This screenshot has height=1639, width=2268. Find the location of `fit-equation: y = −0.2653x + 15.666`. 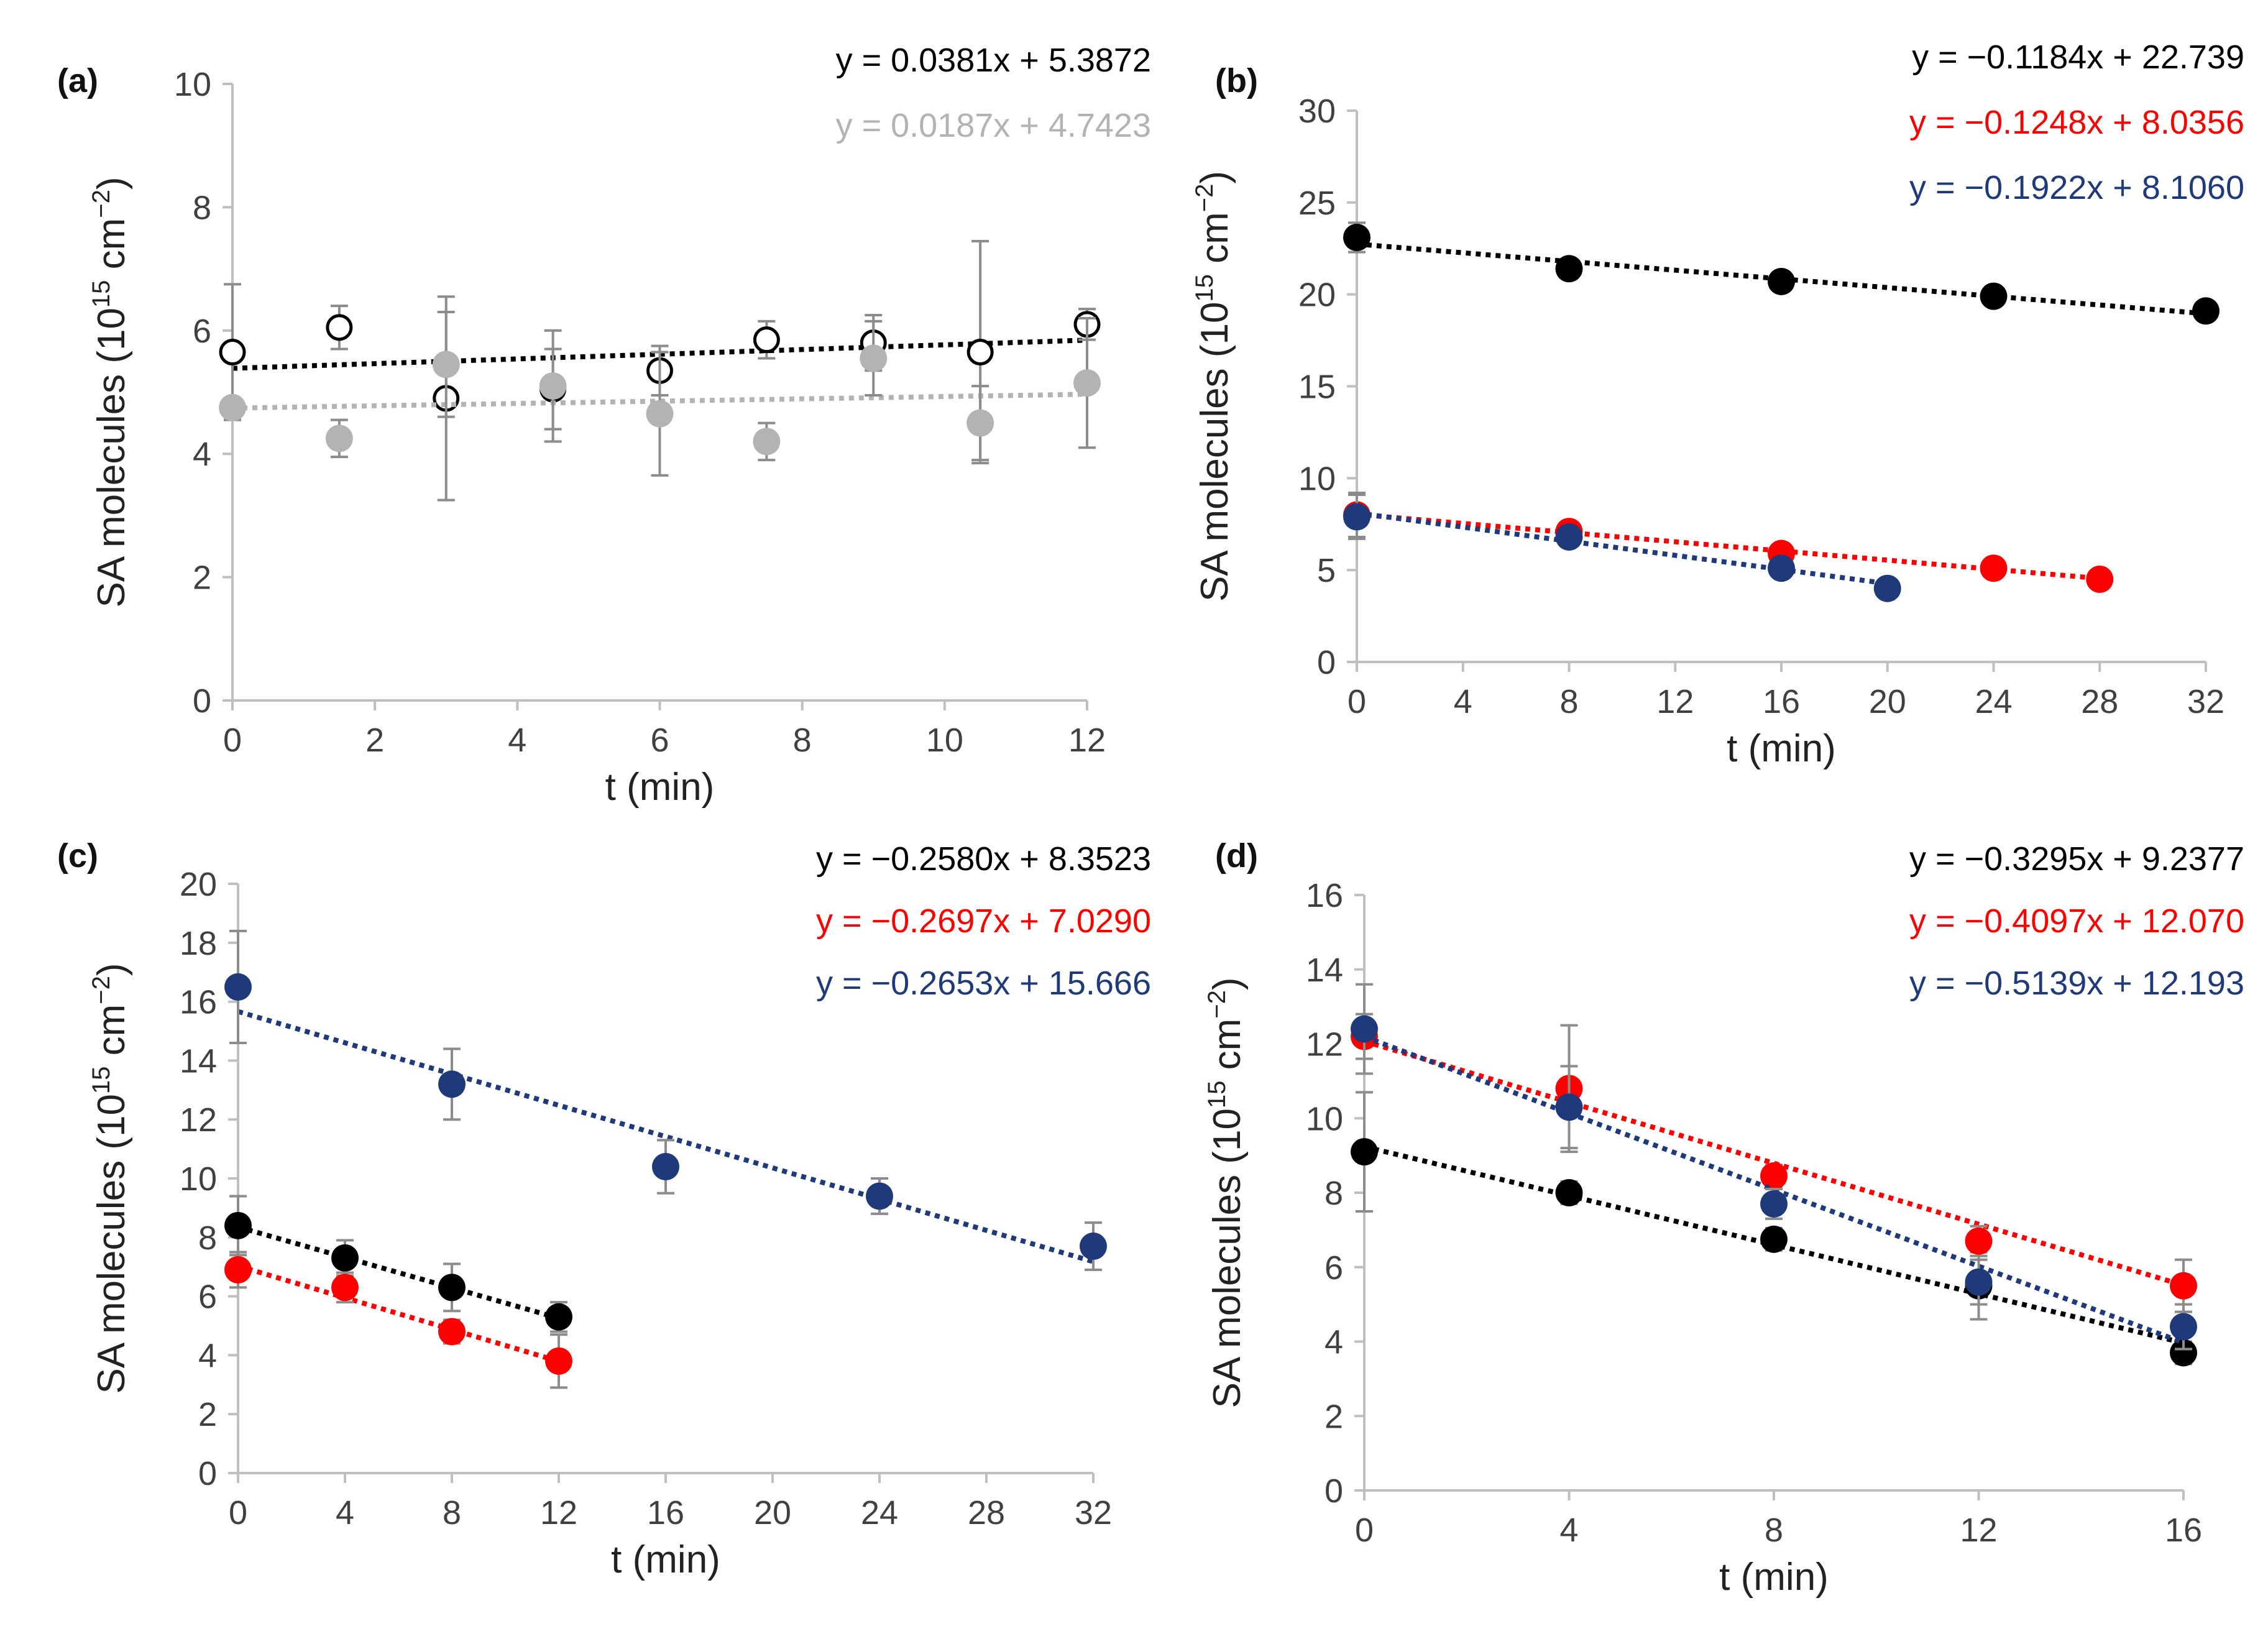

fit-equation: y = −0.2653x + 15.666 is located at coordinates (983, 984).